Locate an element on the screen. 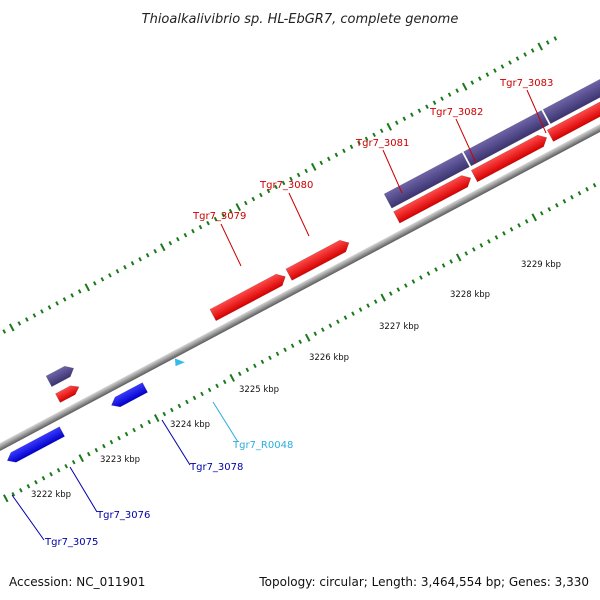  gene-label-tgr7-3080: Tgr7_3080 is located at coordinates (286, 185).